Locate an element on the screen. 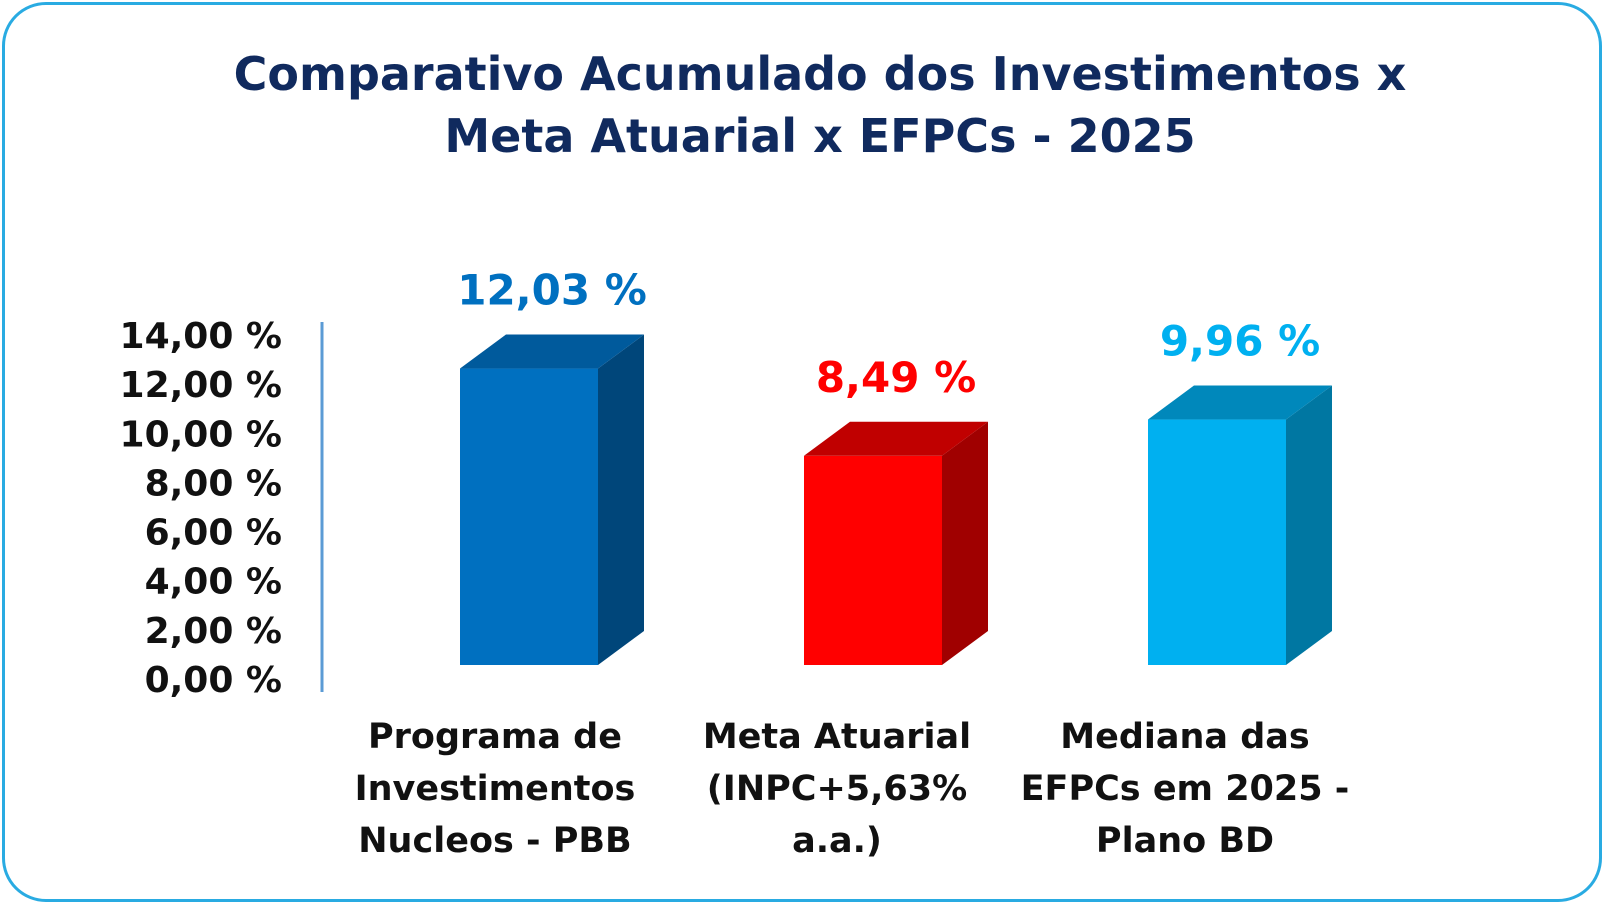 This screenshot has height=915, width=1612. category-label: (INPC+5,63% is located at coordinates (837, 789).